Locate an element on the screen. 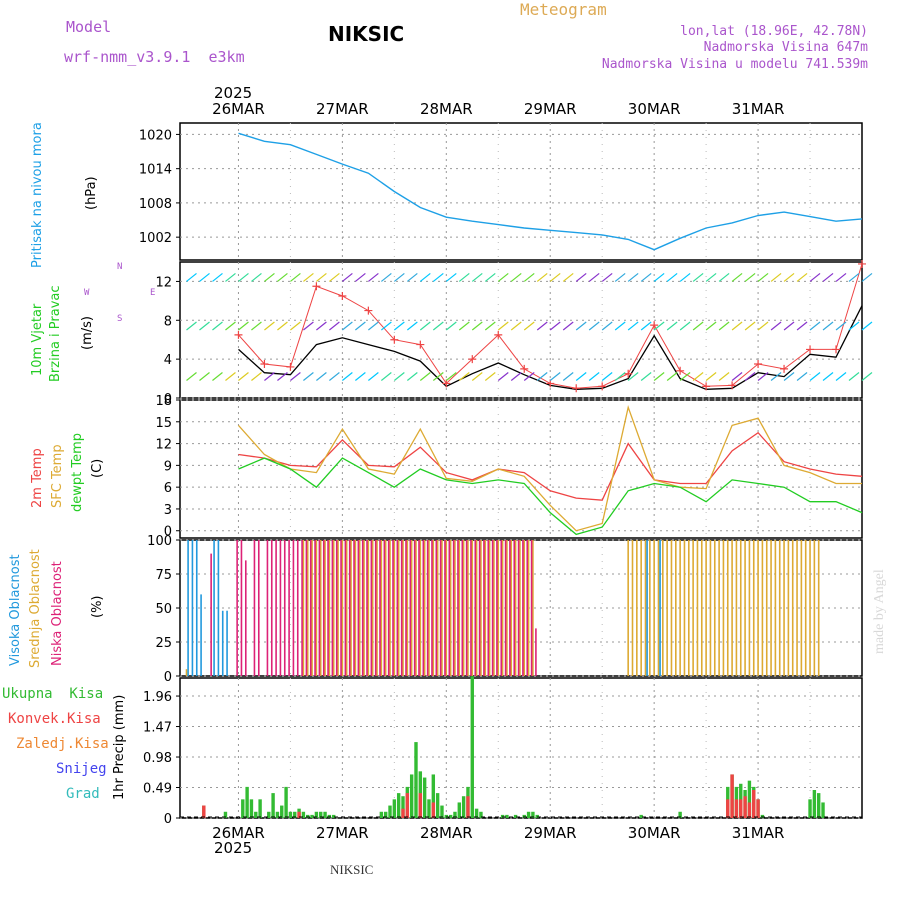 This screenshot has width=900, height=900. wind-gust-line is located at coordinates (550, 326).